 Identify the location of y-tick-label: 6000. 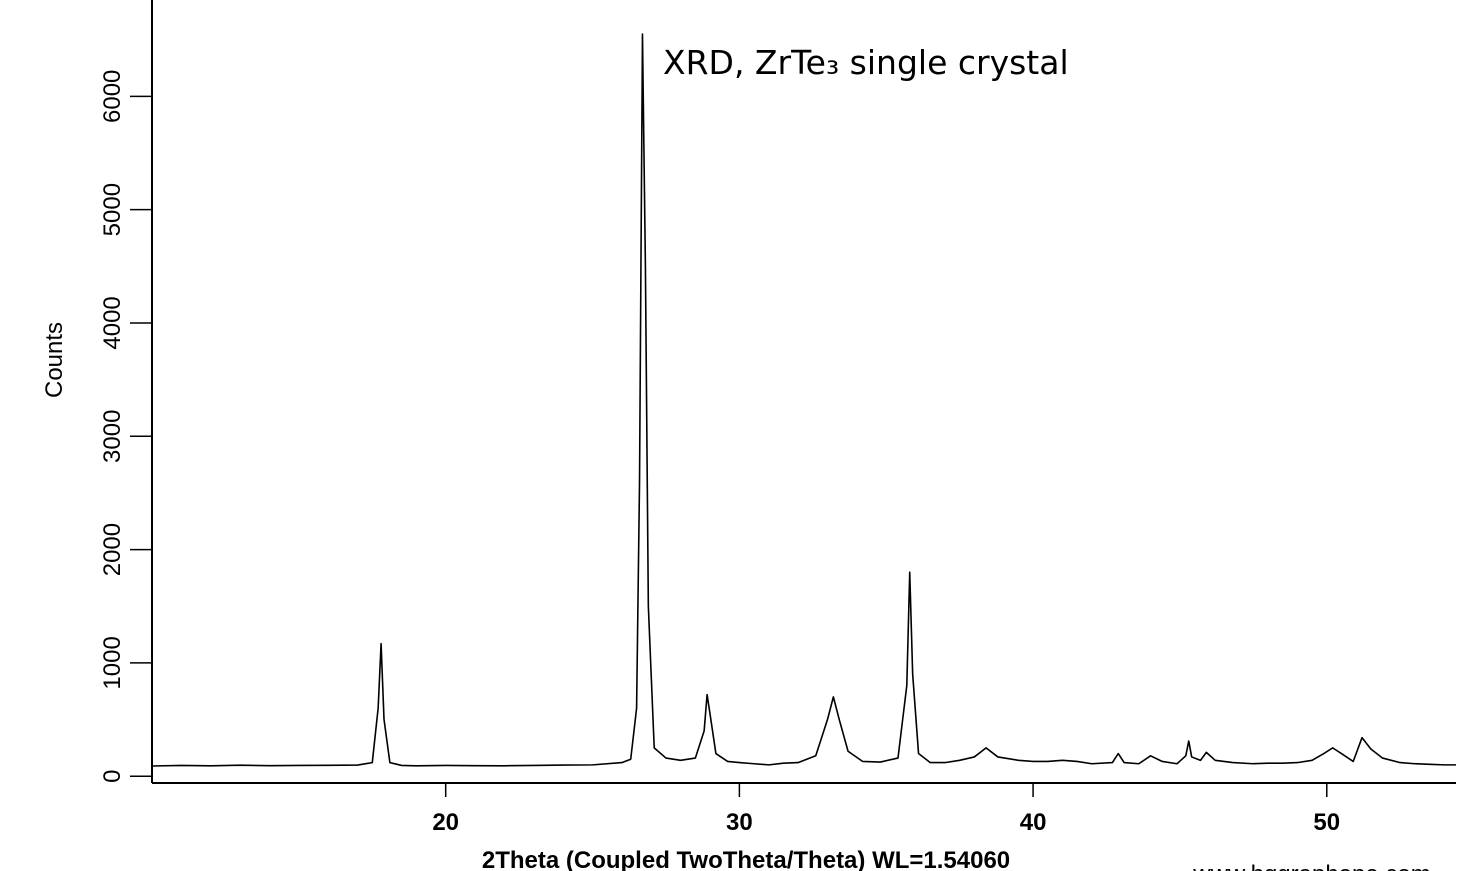
(112, 96).